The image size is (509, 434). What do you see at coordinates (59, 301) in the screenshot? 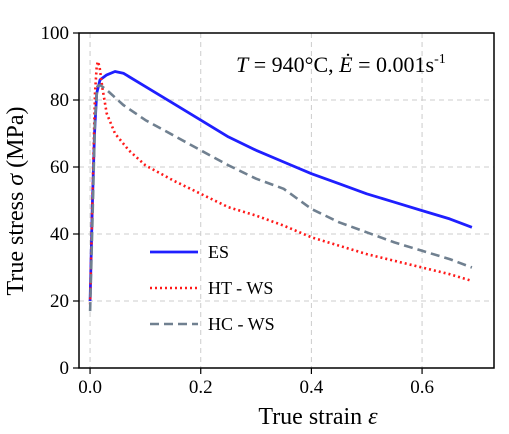
I see `y-tick-label: 20` at bounding box center [59, 301].